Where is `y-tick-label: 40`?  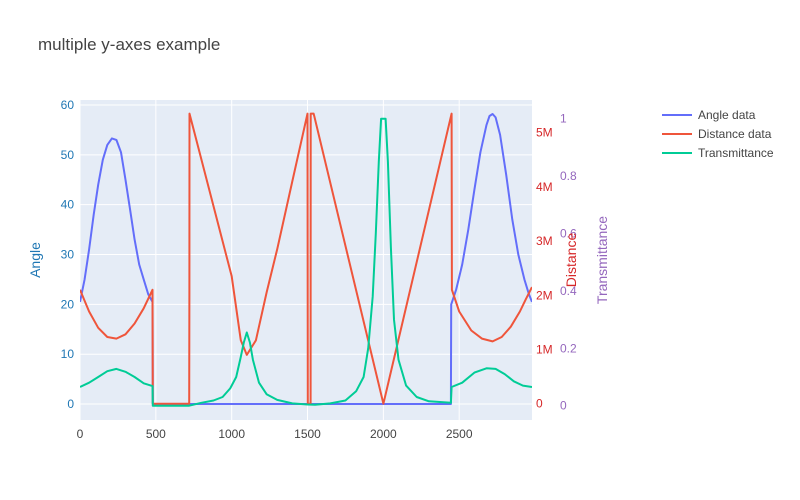 y-tick-label: 40 is located at coordinates (68, 205).